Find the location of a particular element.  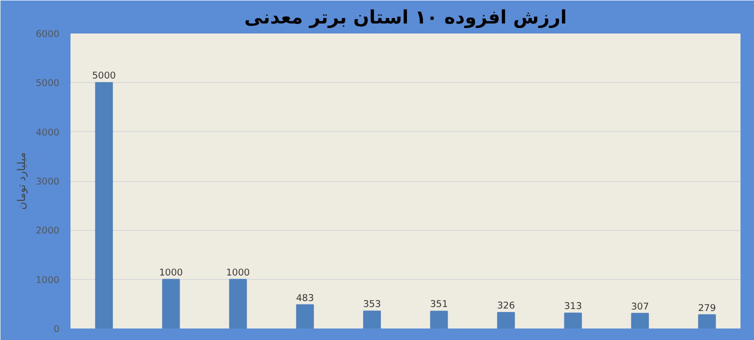

data-label: 5000 is located at coordinates (104, 76).